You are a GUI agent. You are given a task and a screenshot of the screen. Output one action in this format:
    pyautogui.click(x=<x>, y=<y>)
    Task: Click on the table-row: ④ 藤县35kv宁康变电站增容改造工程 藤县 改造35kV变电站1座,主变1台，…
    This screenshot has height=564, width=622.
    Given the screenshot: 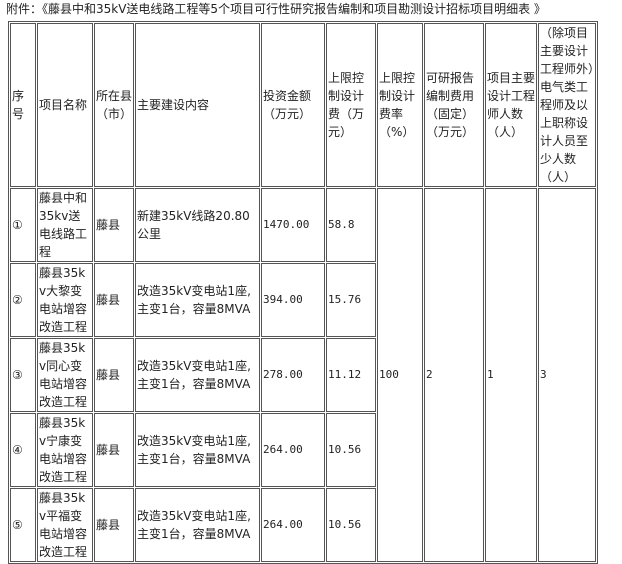 What is the action you would take?
    pyautogui.click(x=303, y=450)
    